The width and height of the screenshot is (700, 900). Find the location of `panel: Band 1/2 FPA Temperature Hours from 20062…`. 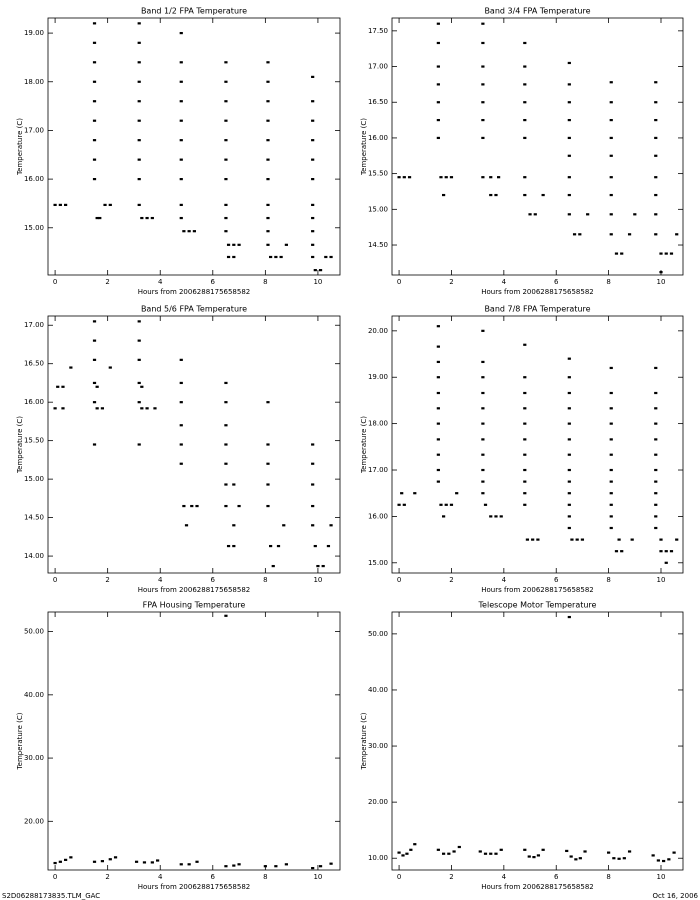

panel: Band 1/2 FPA Temperature Hours from 20062… is located at coordinates (178, 151).